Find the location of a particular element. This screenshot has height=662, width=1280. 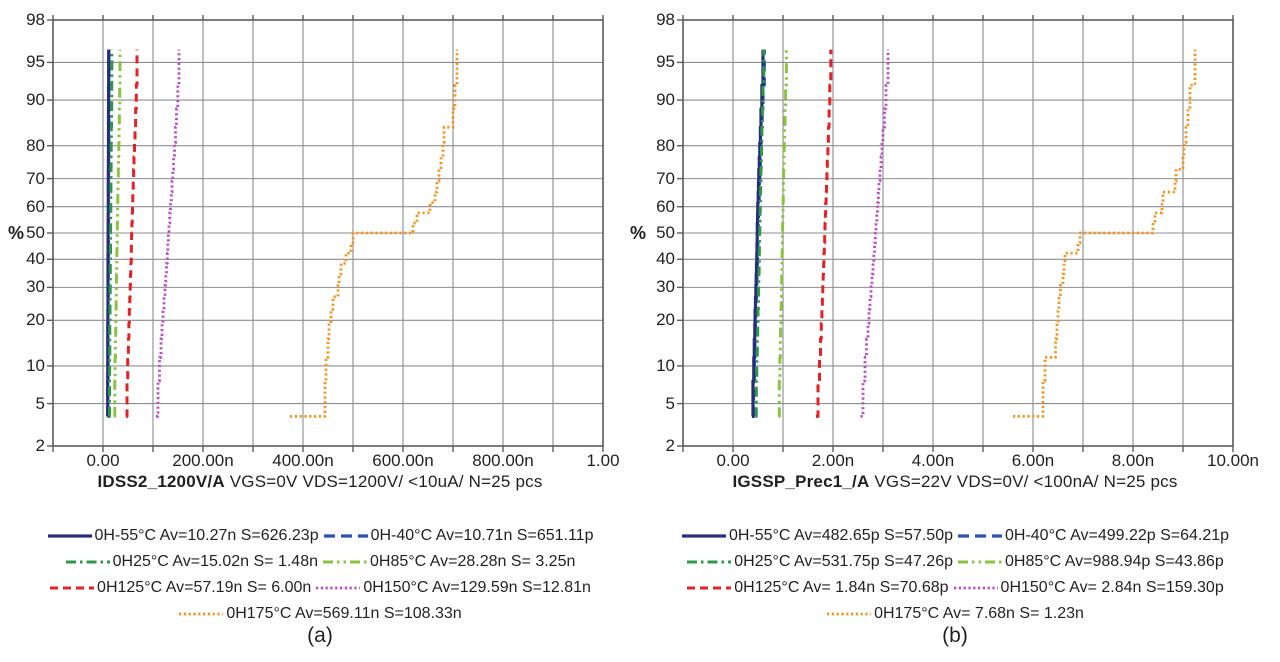

legend-label: 0H25°C Av=15.02n S= 1.48n is located at coordinates (215, 561).